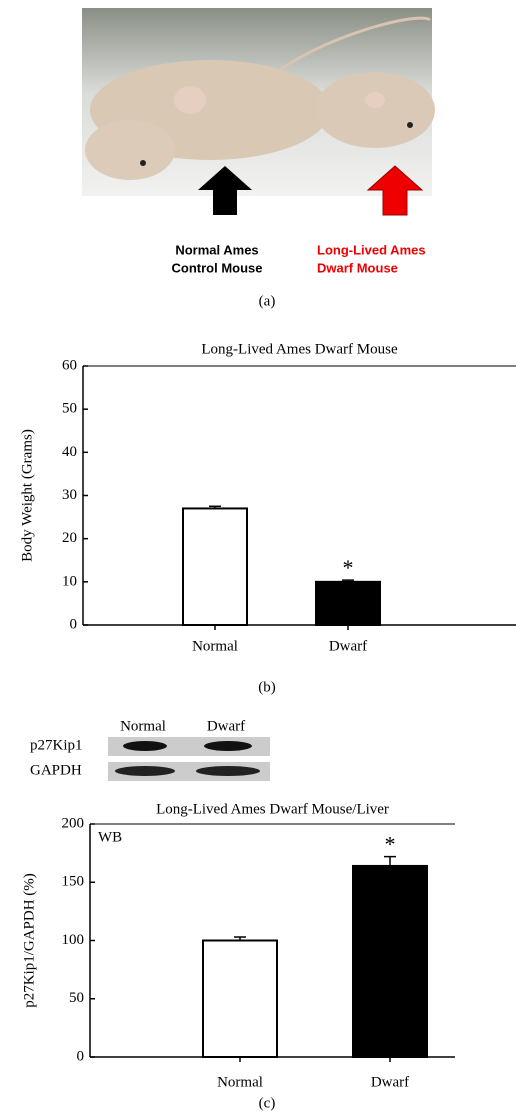 The image size is (516, 1116). I want to click on y-tick-label: 30, so click(69, 495).